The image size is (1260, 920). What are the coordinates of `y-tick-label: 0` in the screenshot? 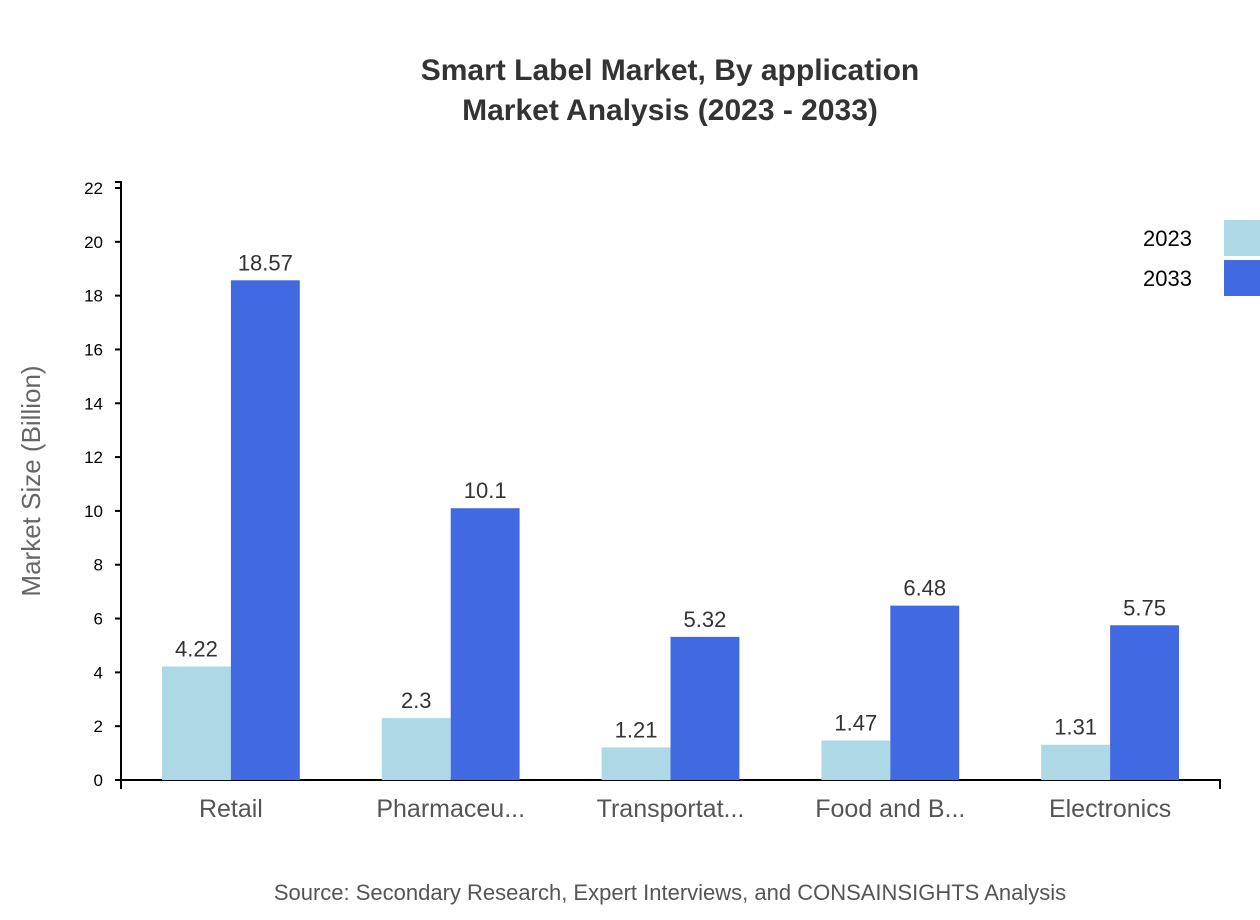 It's located at (98, 780).